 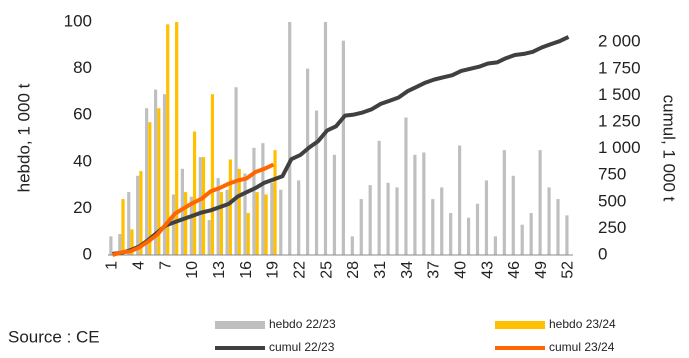 What do you see at coordinates (78, 20) in the screenshot?
I see `y-tick-label: 100` at bounding box center [78, 20].